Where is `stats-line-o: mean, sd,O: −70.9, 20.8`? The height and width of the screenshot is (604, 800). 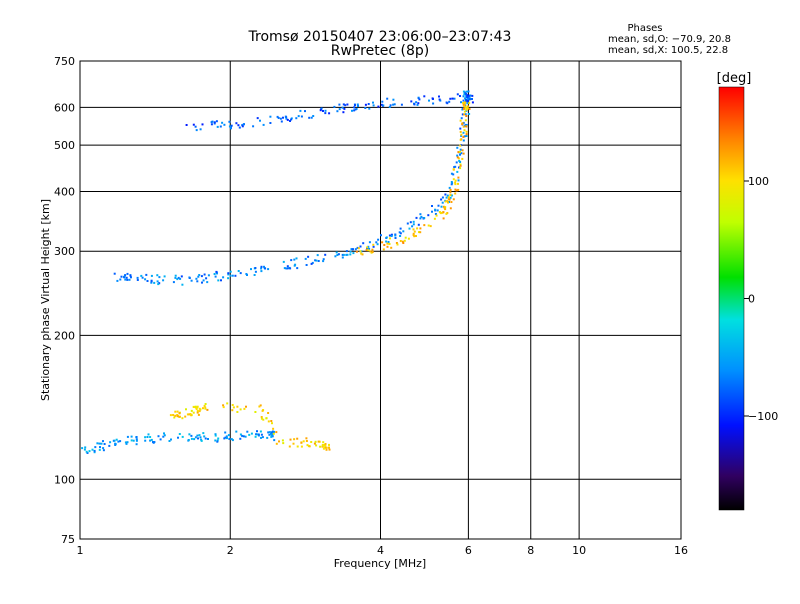 stats-line-o: mean, sd,O: −70.9, 20.8 is located at coordinates (669, 39).